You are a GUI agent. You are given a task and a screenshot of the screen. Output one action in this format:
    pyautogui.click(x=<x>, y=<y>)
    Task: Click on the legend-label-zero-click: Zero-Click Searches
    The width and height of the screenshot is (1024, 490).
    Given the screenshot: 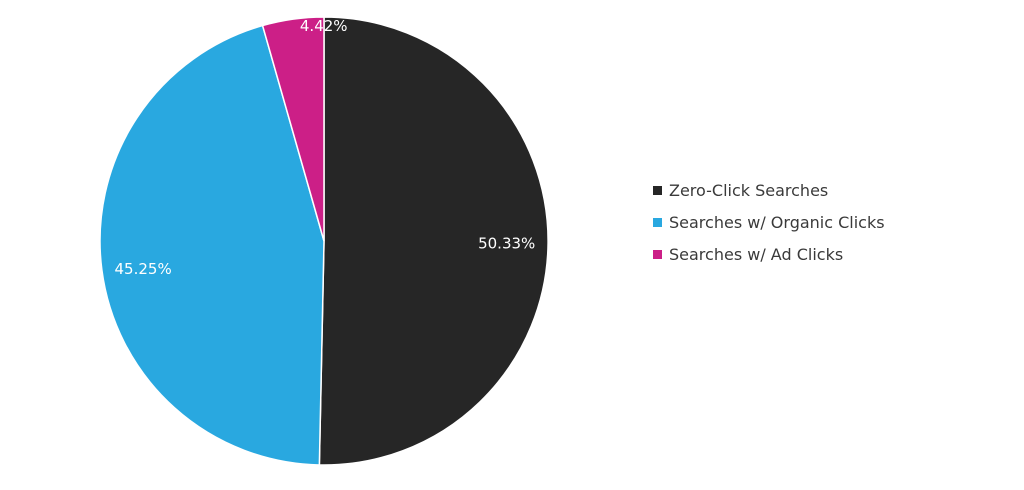 What is the action you would take?
    pyautogui.click(x=749, y=190)
    